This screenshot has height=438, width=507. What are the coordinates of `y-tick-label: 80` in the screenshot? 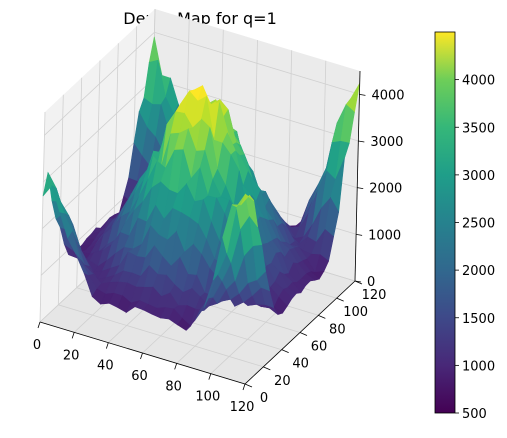 It's located at (337, 329).